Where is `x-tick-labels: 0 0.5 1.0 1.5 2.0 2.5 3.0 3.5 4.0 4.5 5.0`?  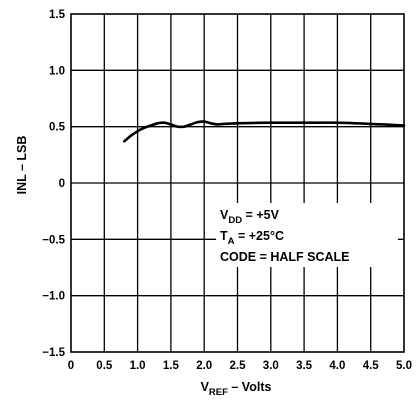
x-tick-labels: 0 0.5 1.0 1.5 2.0 2.5 3.0 3.5 4.0 4.5 5.0 is located at coordinates (240, 366).